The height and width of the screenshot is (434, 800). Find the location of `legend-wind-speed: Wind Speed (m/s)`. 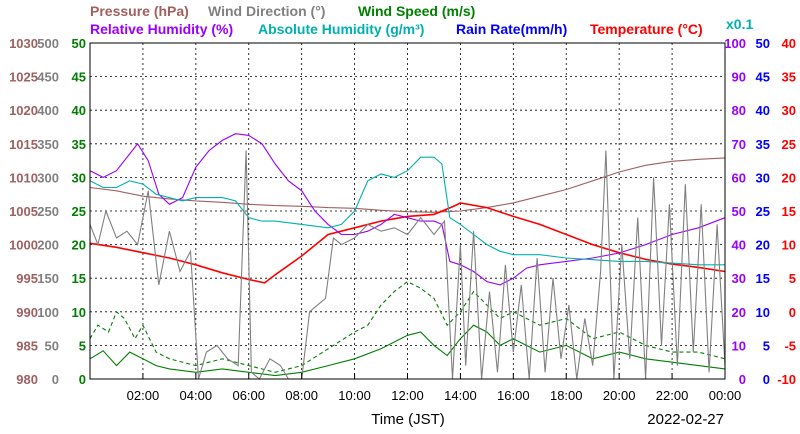

legend-wind-speed: Wind Speed (m/s) is located at coordinates (416, 11).